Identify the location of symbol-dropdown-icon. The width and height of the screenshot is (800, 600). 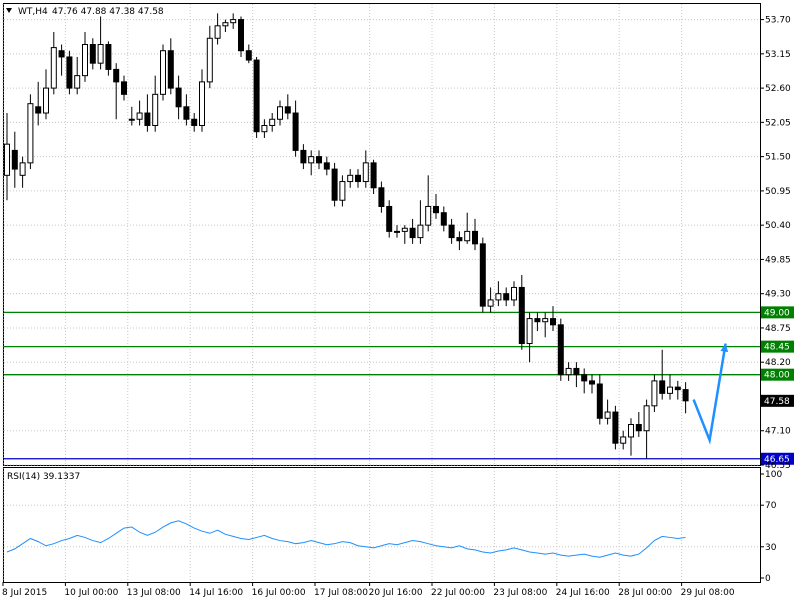
(9, 10).